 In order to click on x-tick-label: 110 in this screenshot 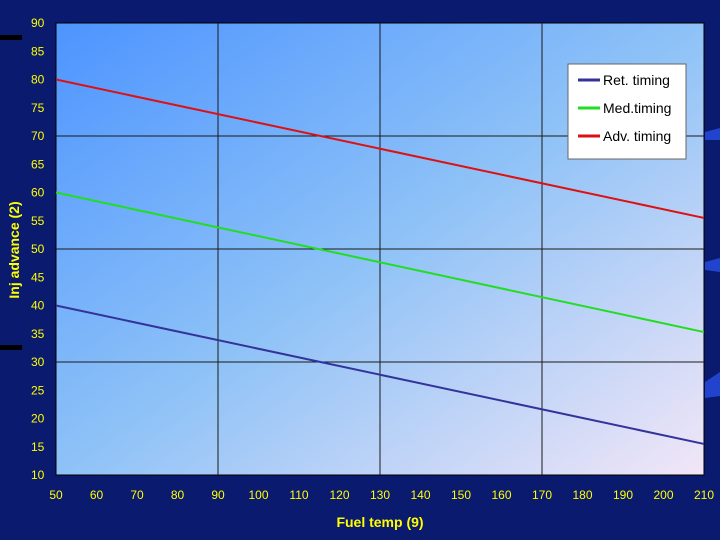, I will do `click(298, 495)`.